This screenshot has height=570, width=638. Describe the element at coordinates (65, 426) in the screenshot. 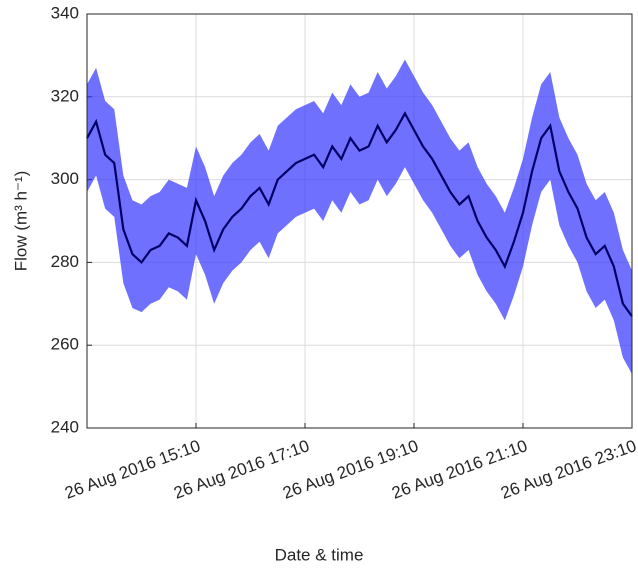

I see `y-tick-label: 240` at that location.